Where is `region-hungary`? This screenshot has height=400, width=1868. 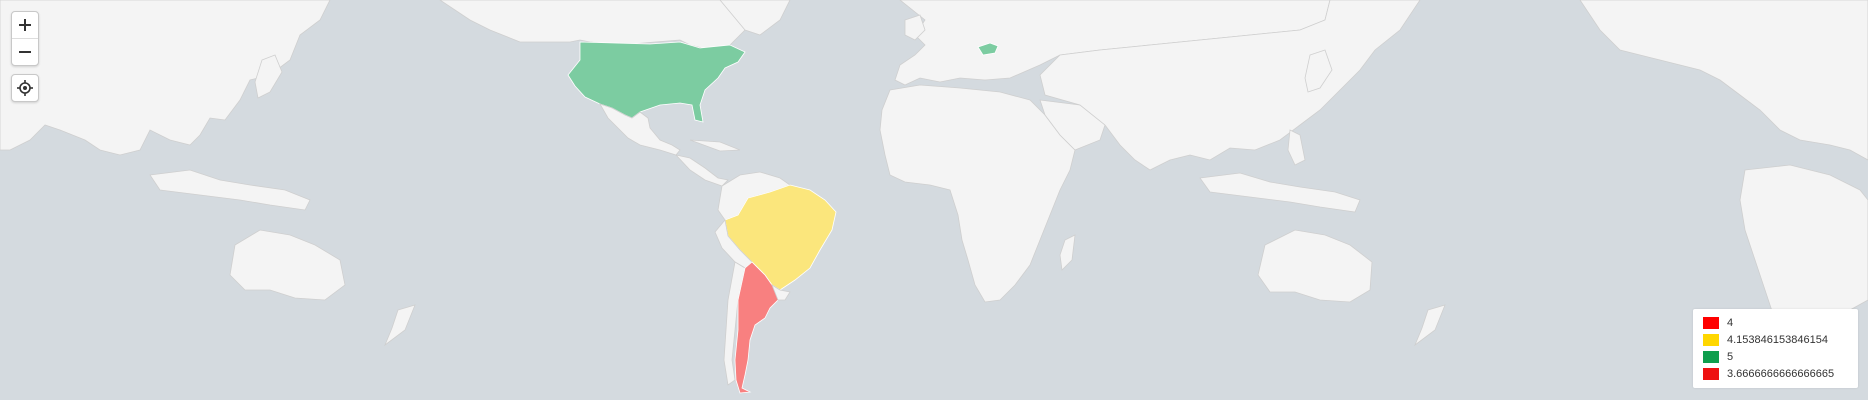 region-hungary is located at coordinates (988, 49).